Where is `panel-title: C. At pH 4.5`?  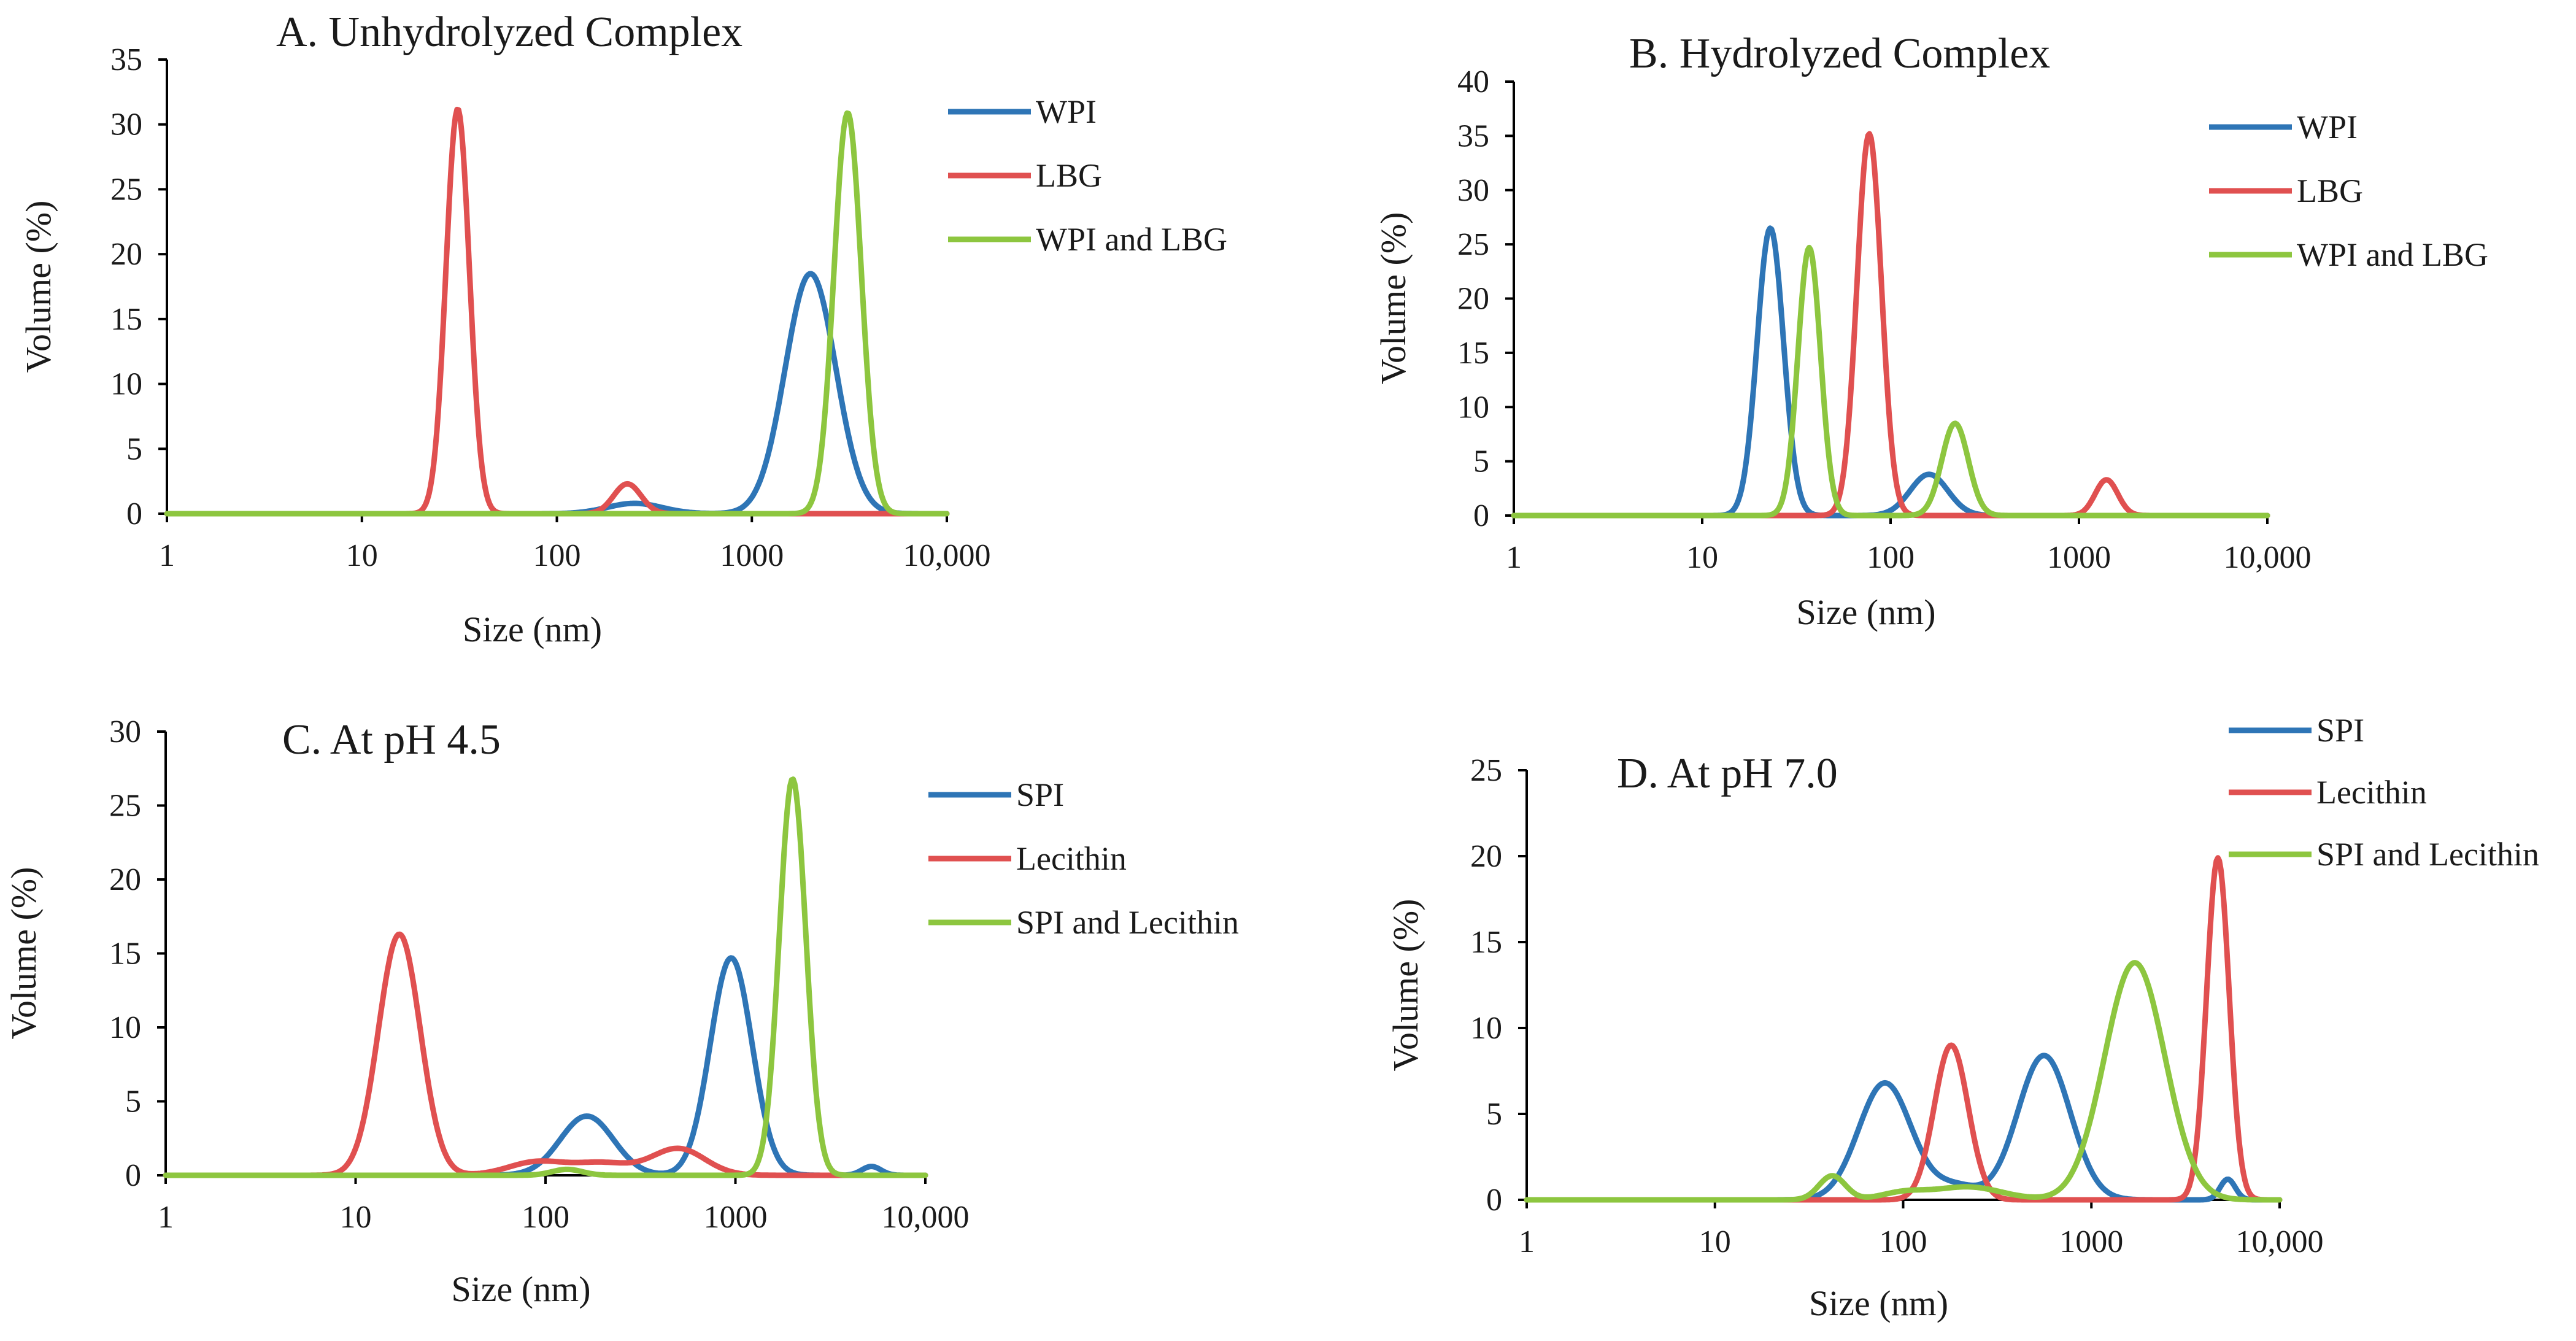
panel-title: C. At pH 4.5 is located at coordinates (391, 739).